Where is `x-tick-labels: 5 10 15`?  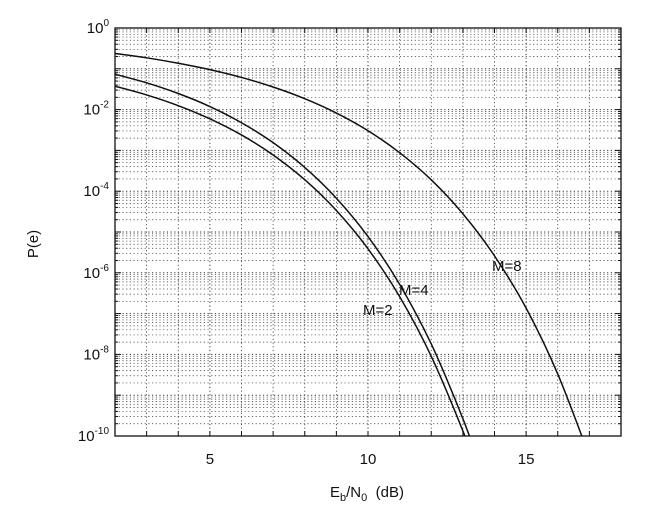 x-tick-labels: 5 10 15 is located at coordinates (370, 459).